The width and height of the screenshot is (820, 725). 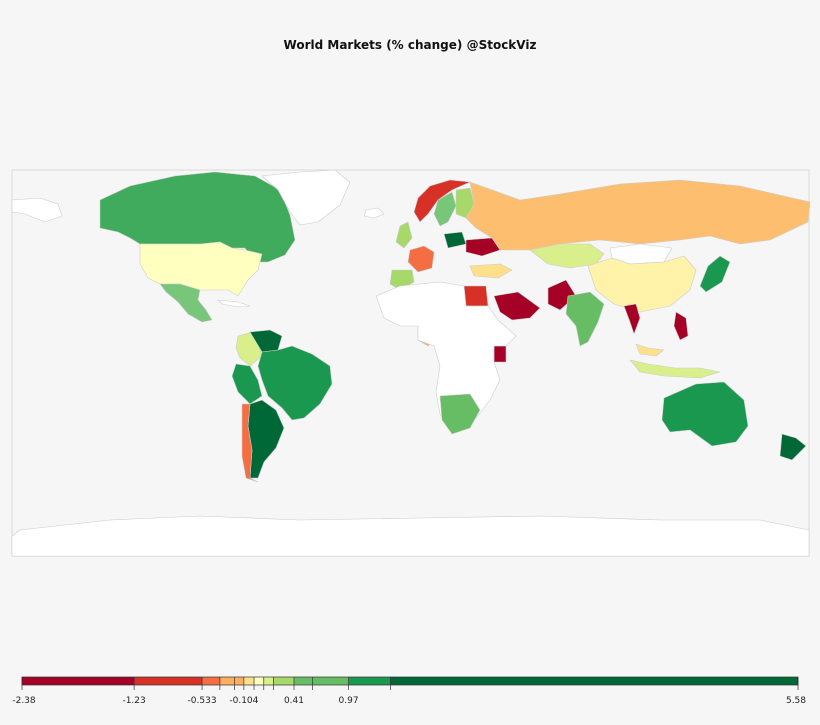 I want to click on country-alaska, so click(x=37, y=210).